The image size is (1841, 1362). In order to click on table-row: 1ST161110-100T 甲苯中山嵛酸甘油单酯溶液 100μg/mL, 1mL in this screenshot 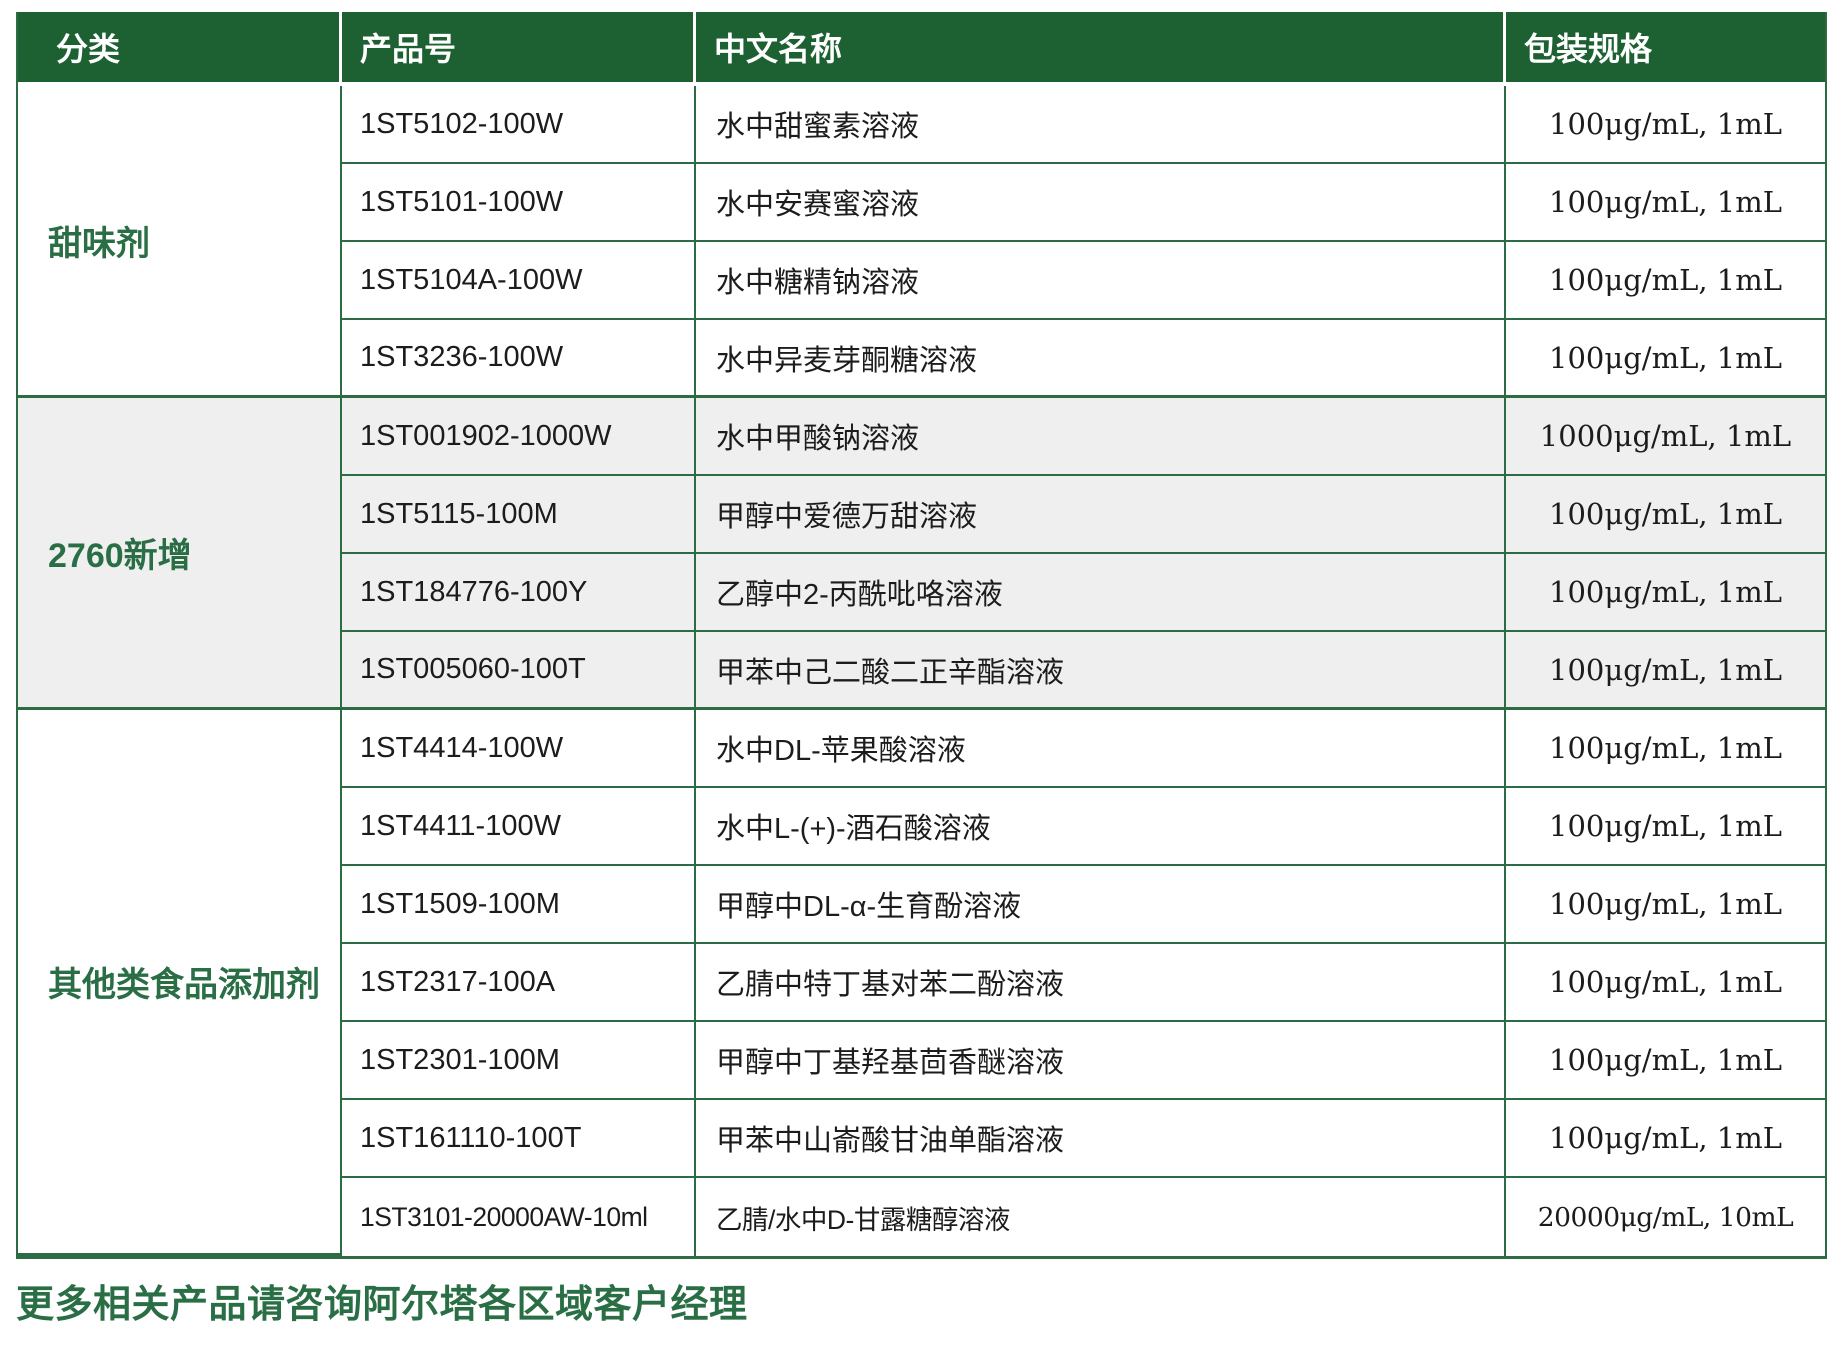, I will do `click(921, 1139)`.